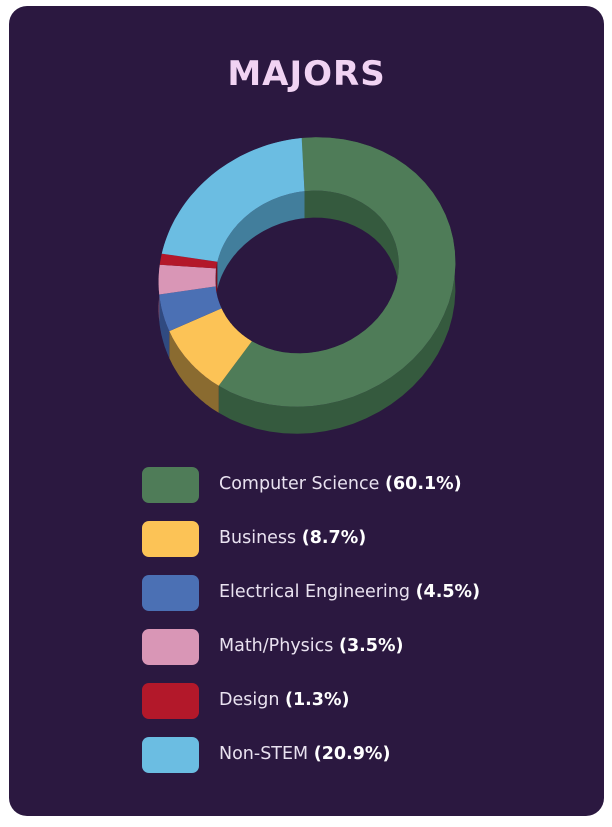 Image resolution: width=612 pixels, height=827 pixels. I want to click on legend-item: Math/Physics (3.5%), so click(311, 656).